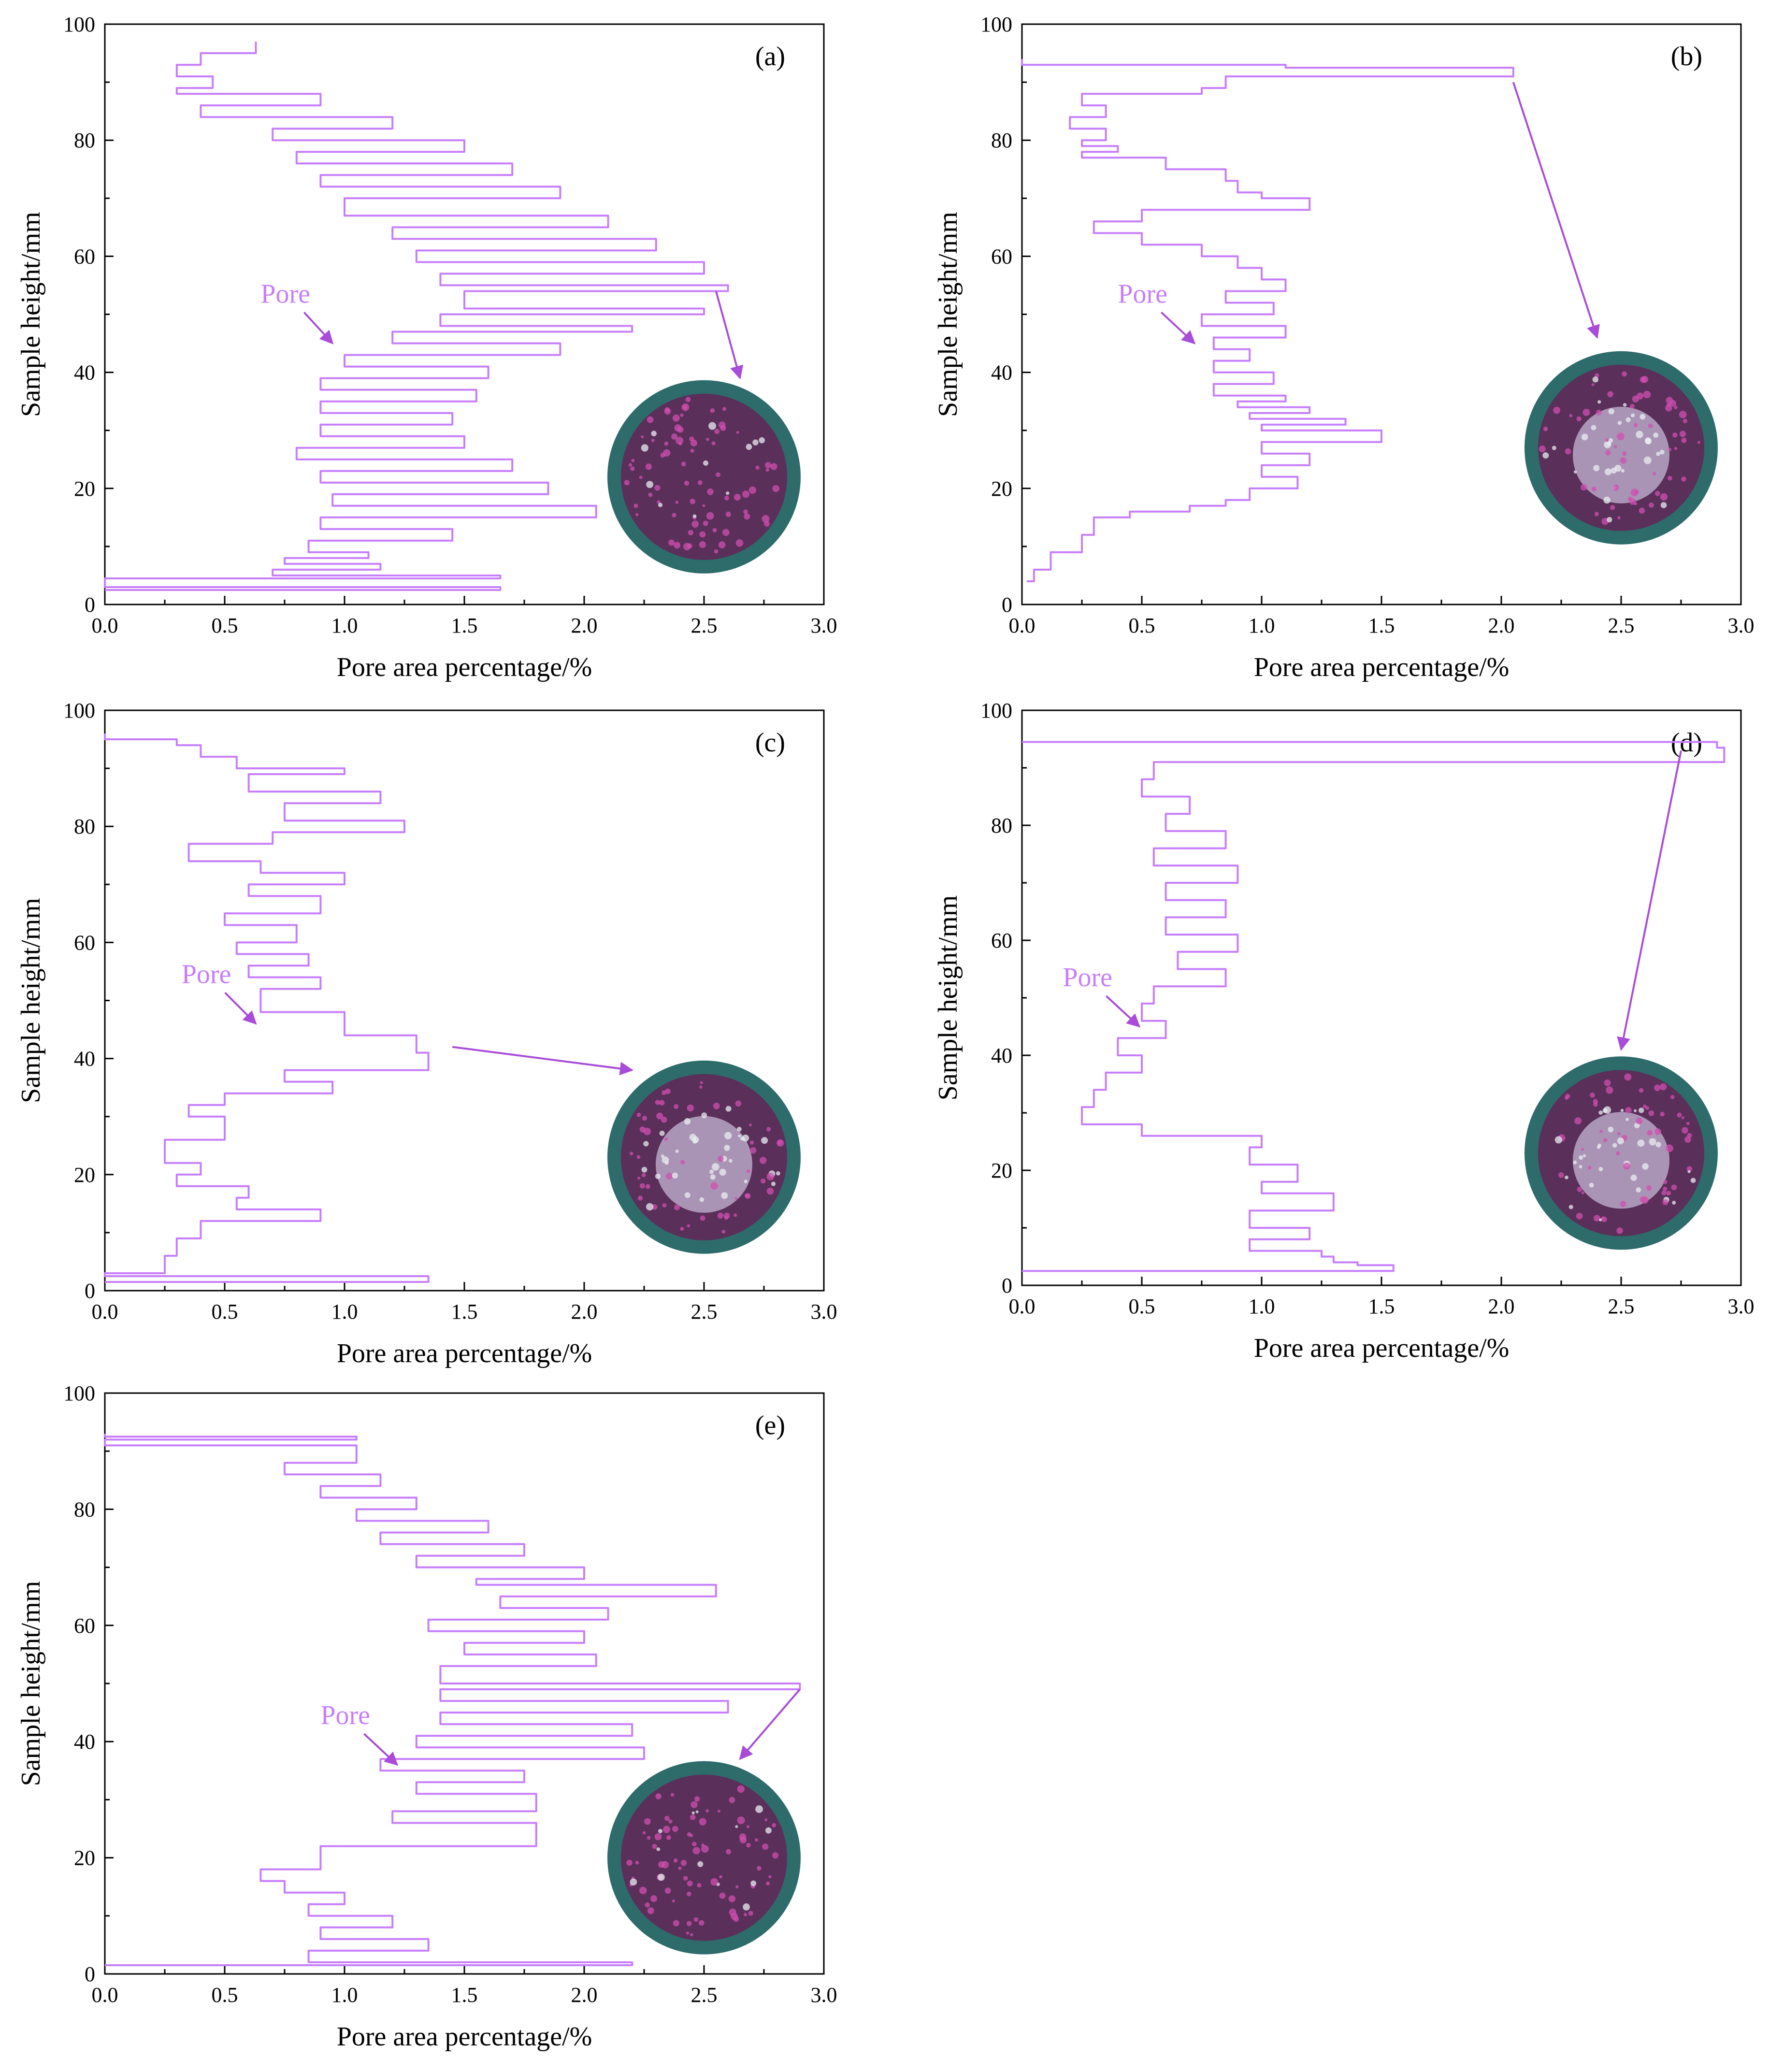  I want to click on x-tick-label: 1.0, so click(344, 625).